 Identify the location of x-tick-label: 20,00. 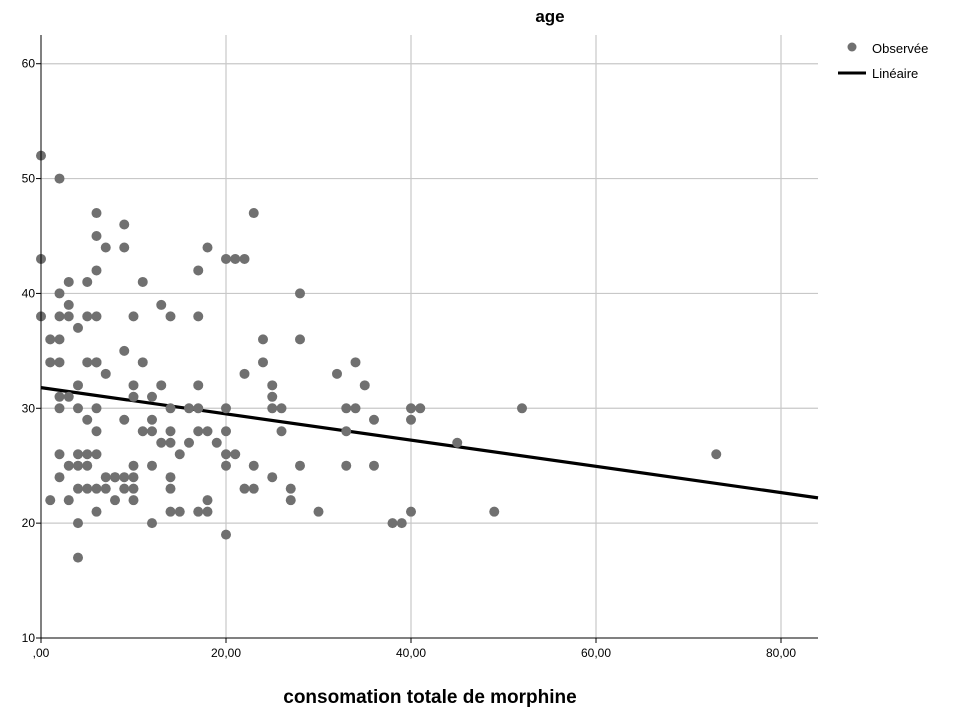
(226, 653).